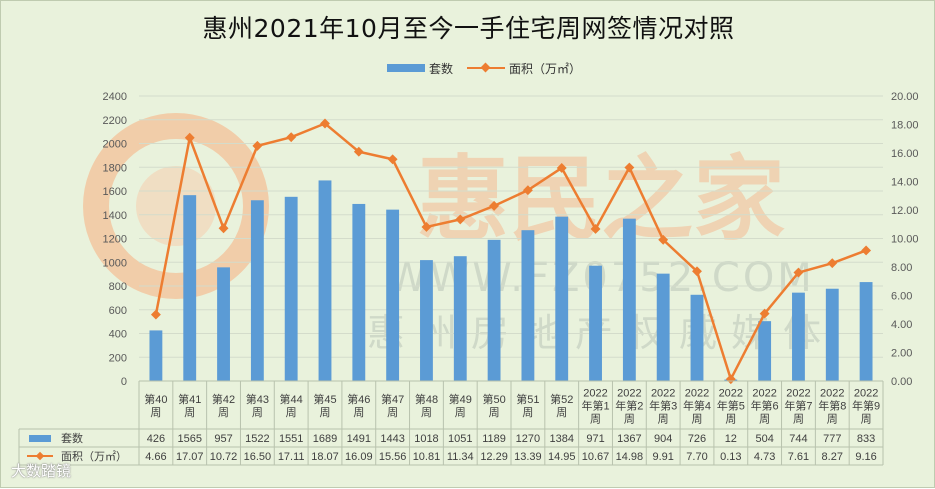 The width and height of the screenshot is (935, 489). What do you see at coordinates (901, 268) in the screenshot?
I see `y-right-tick-label: 8.00` at bounding box center [901, 268].